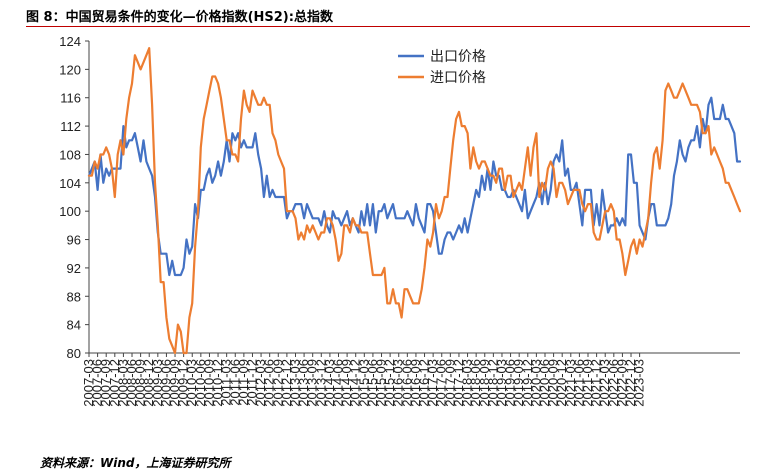  What do you see at coordinates (174, 383) in the screenshot?
I see `x-tick-label: 2009-09` at bounding box center [174, 383].